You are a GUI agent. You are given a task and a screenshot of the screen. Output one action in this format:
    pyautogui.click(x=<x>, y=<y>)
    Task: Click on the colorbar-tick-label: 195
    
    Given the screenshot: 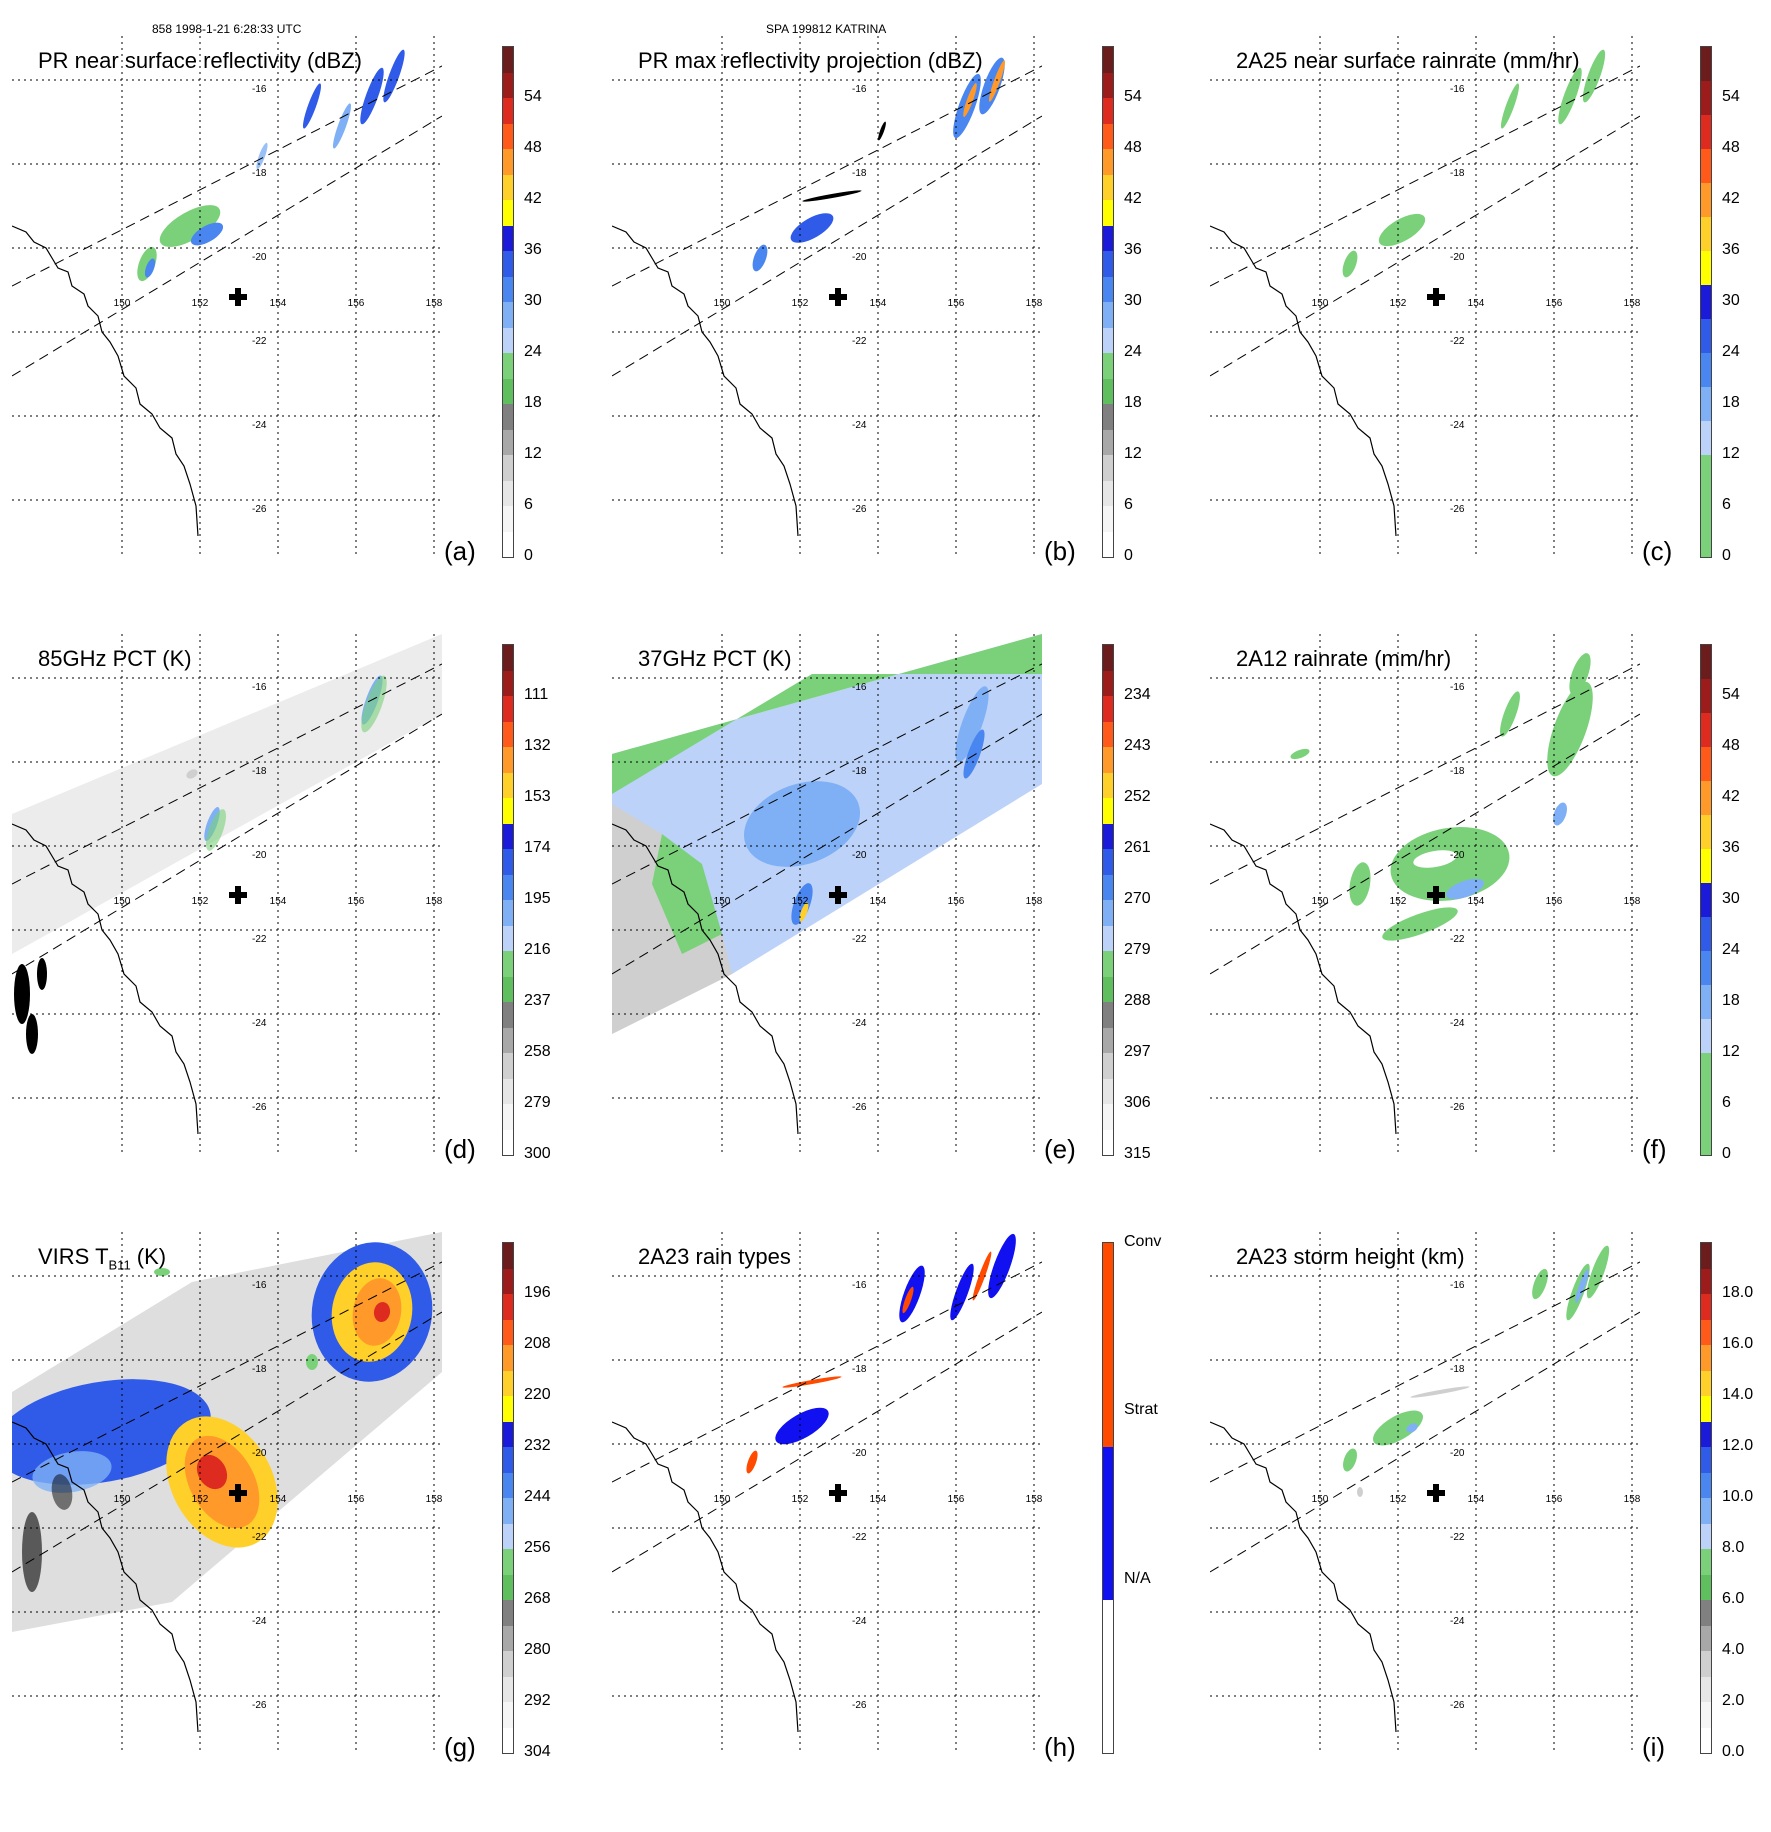 What is the action you would take?
    pyautogui.click(x=537, y=898)
    